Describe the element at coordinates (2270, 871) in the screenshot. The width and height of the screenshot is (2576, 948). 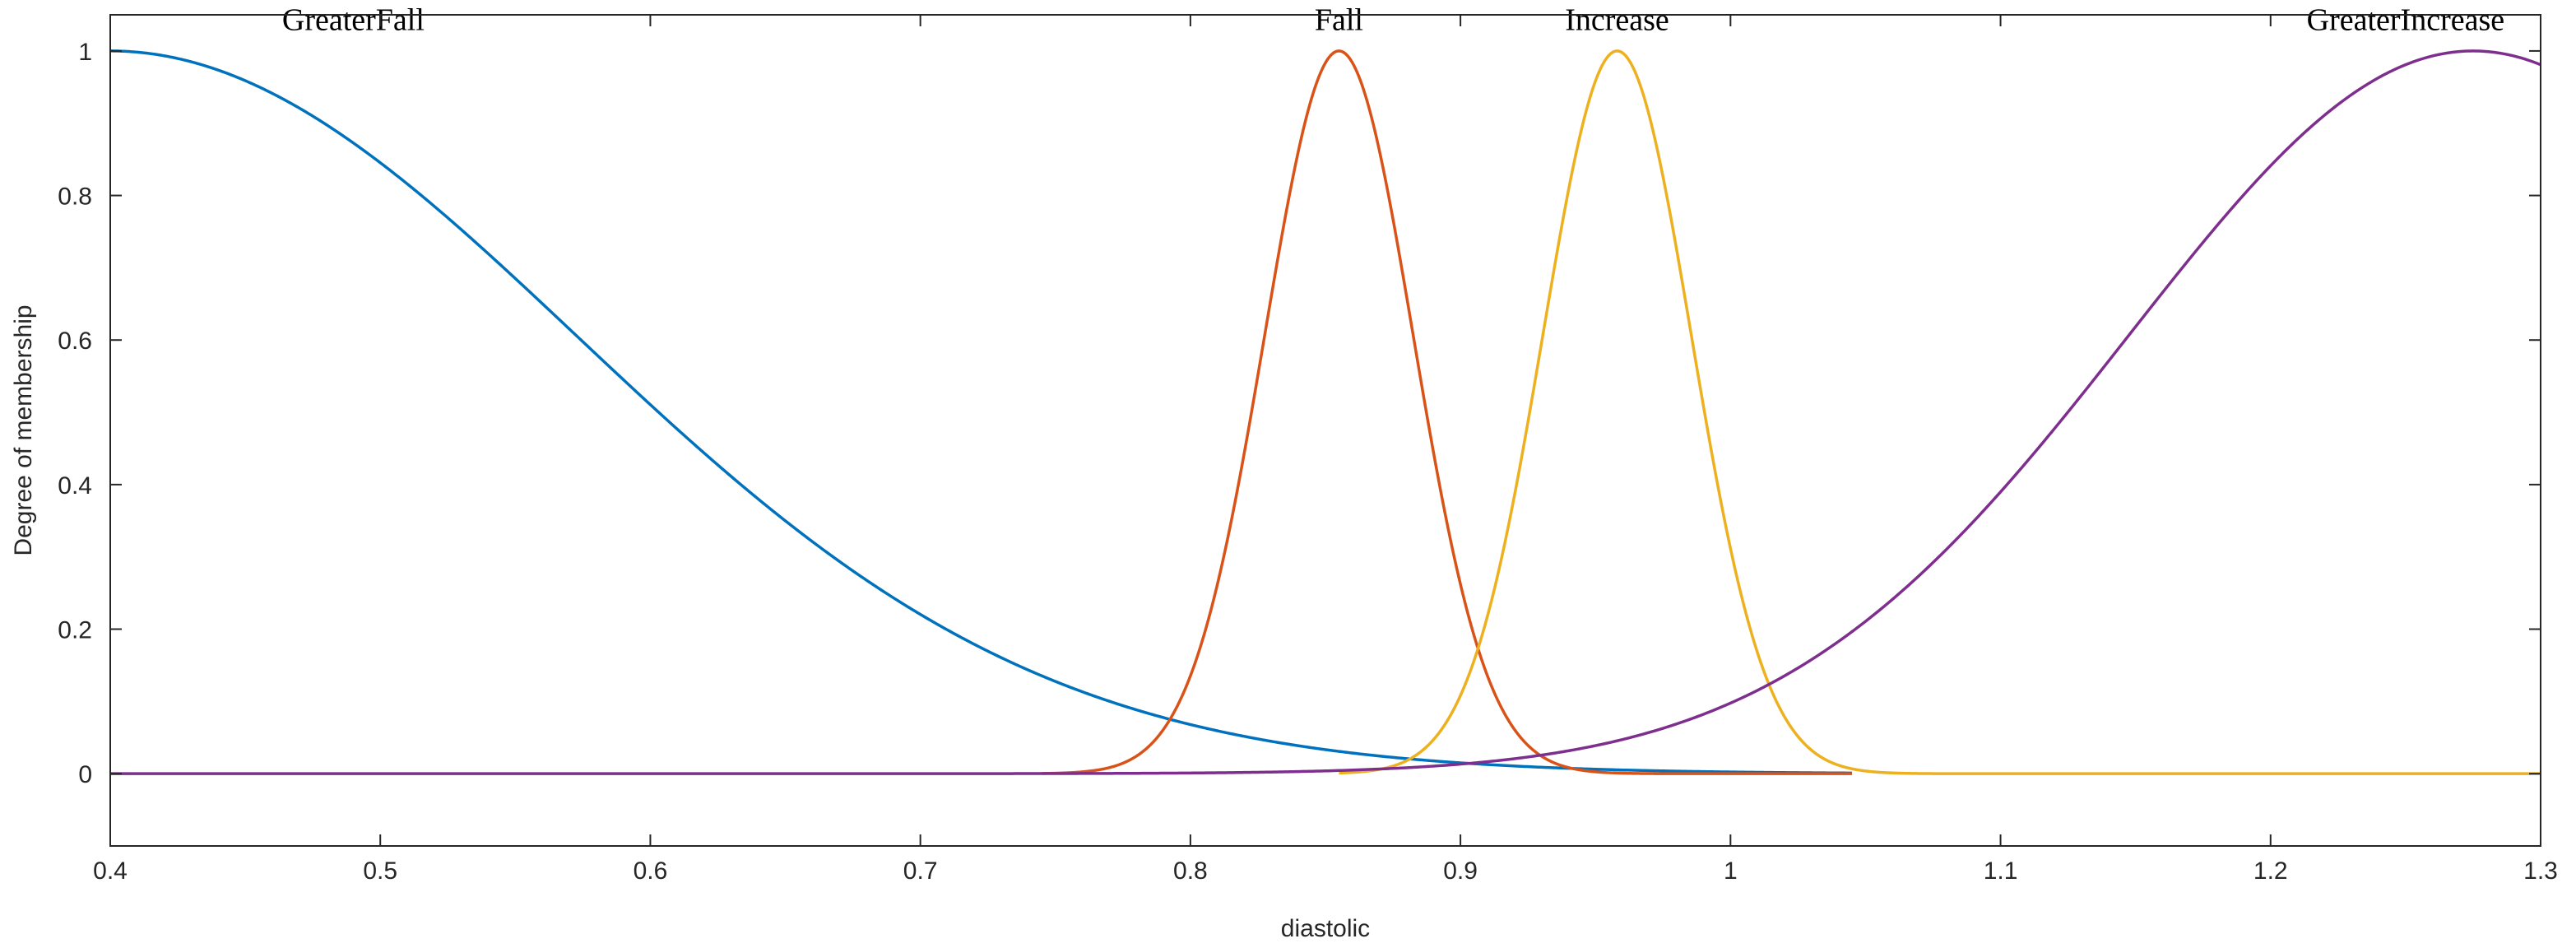
I see `x-tick-label: 1.2` at that location.